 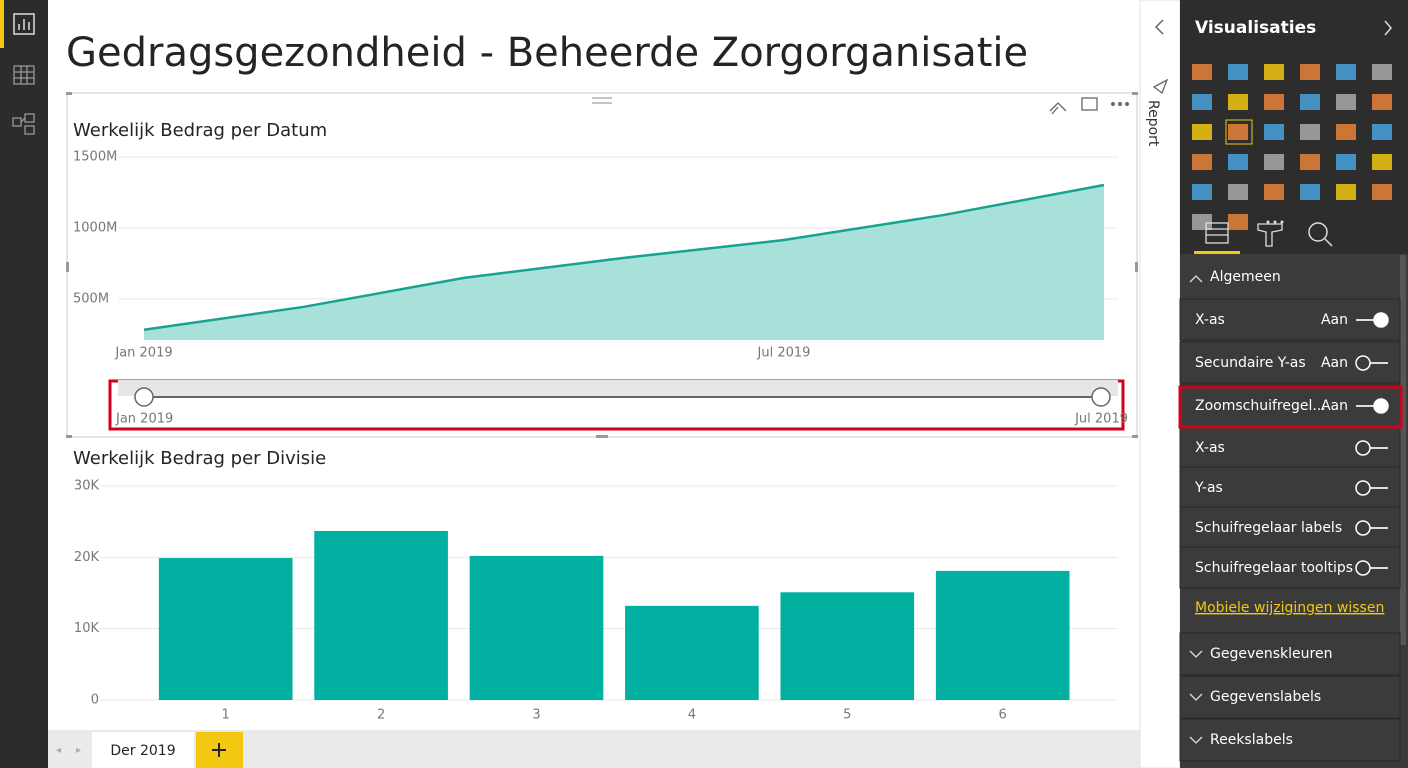 I want to click on x-tick-label: Jan 2019, so click(x=143, y=353).